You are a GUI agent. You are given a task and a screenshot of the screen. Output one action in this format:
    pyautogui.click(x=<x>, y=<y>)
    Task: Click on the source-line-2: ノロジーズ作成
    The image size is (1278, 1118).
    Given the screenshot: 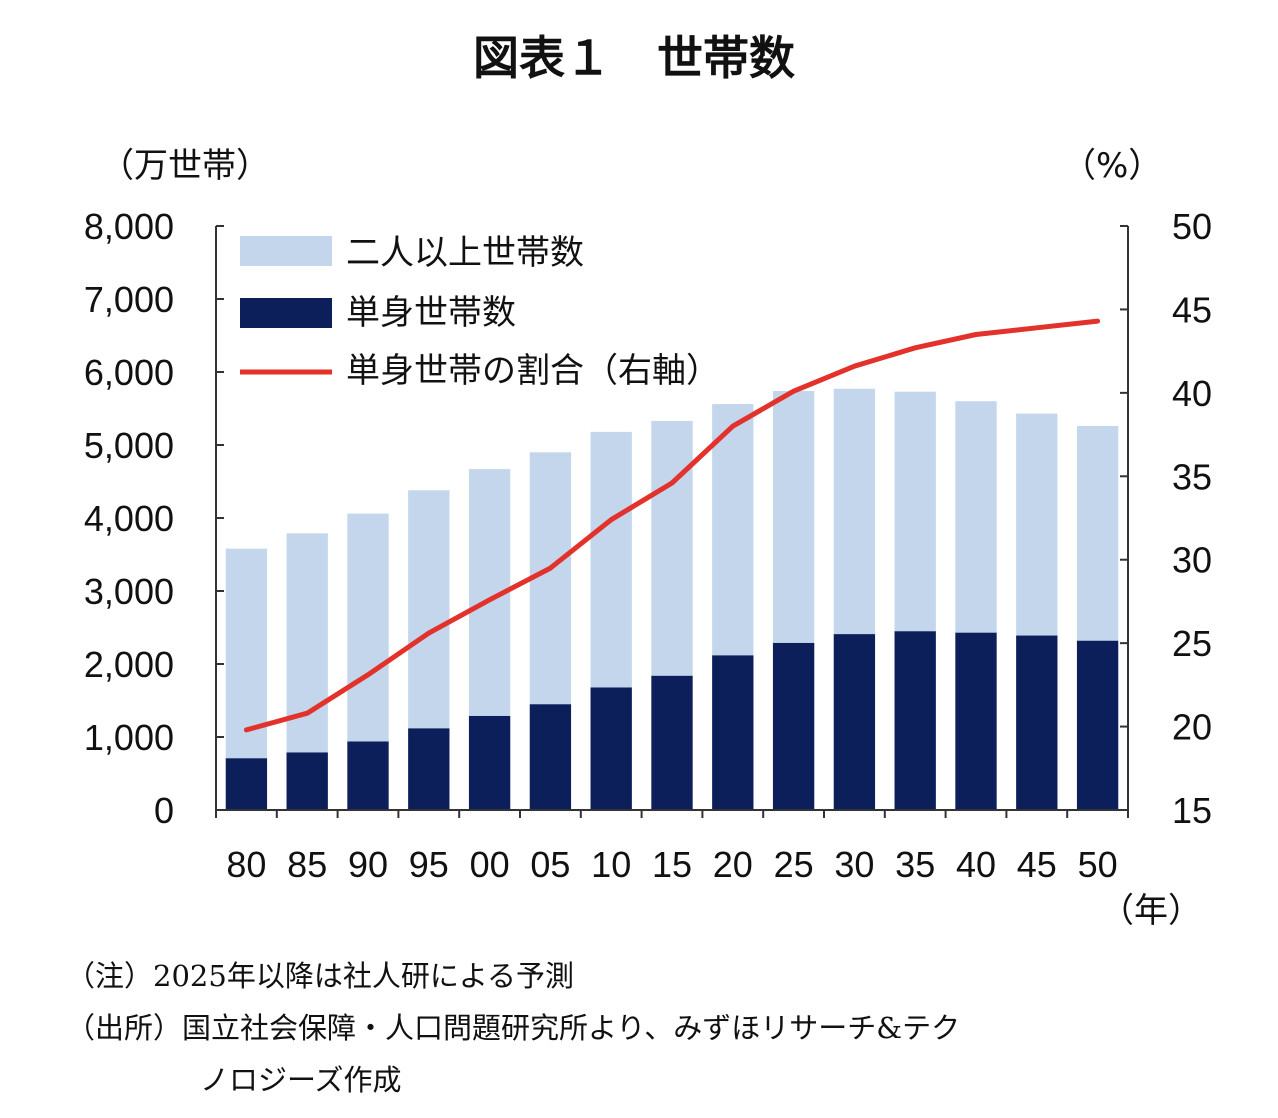 What is the action you would take?
    pyautogui.click(x=301, y=1078)
    